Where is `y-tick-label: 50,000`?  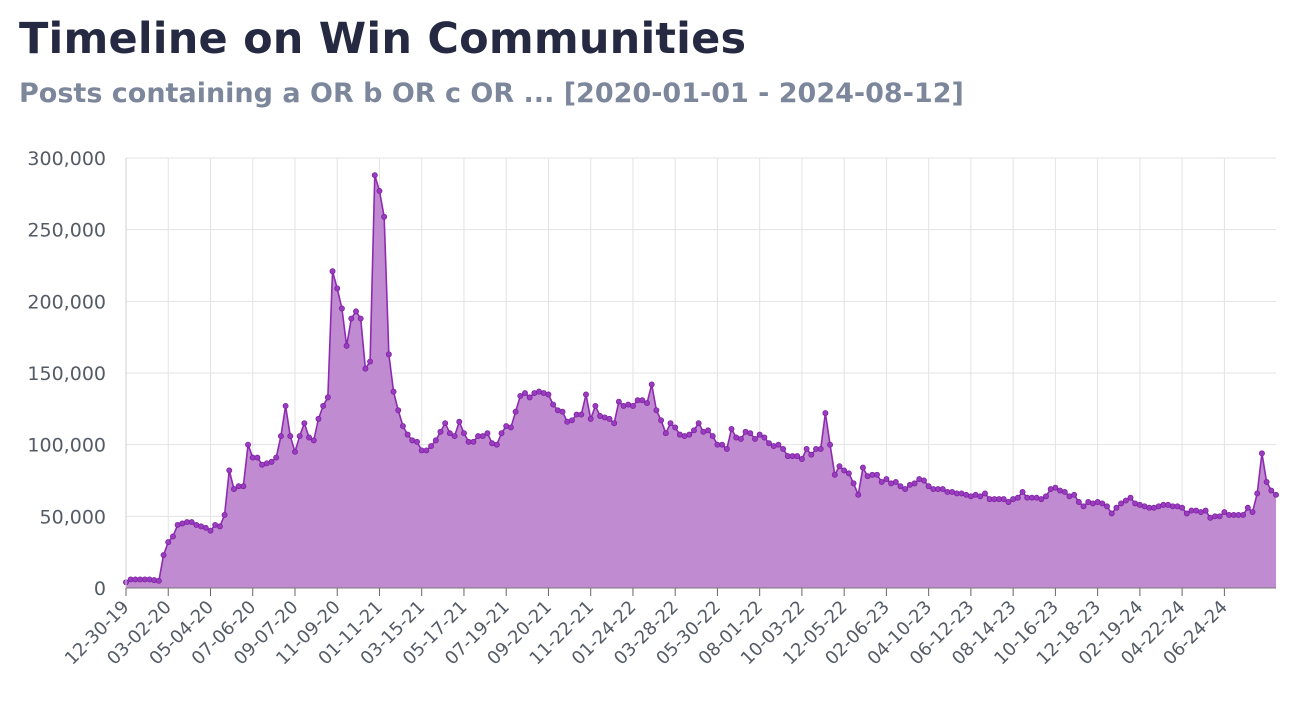
y-tick-label: 50,000 is located at coordinates (73, 517).